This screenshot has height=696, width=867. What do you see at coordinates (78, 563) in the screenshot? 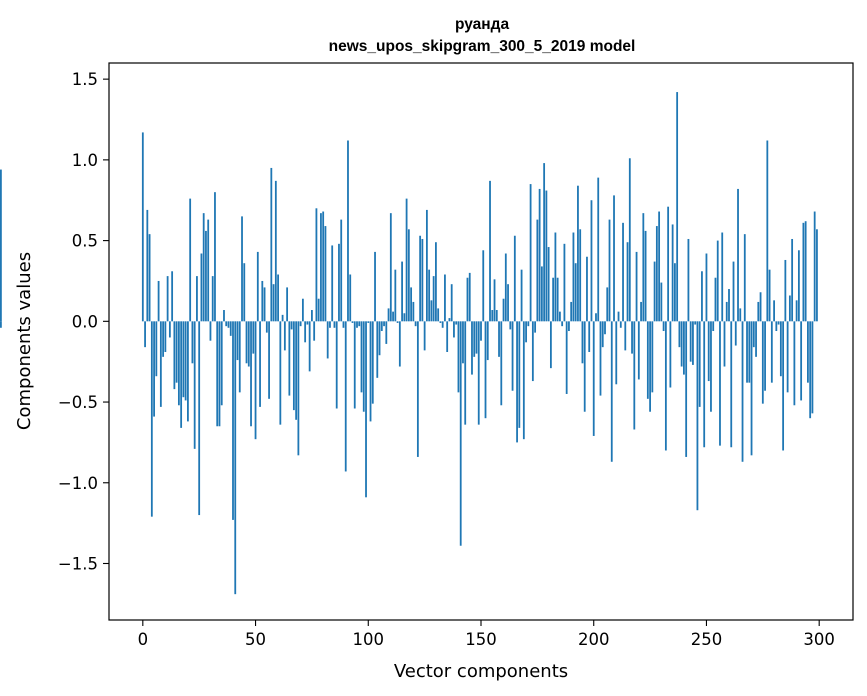
I see `y-tick-label: −1.5` at bounding box center [78, 563].